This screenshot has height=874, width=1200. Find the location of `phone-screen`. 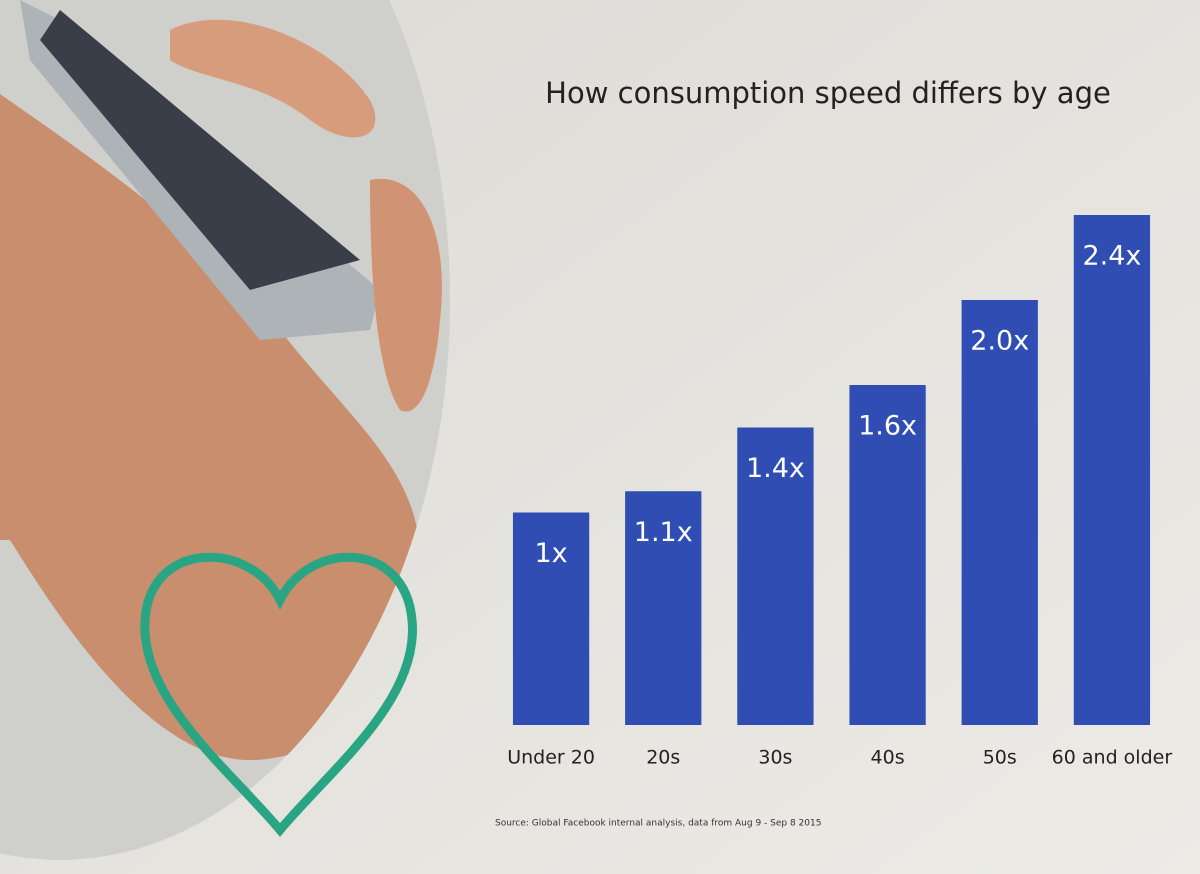

phone-screen is located at coordinates (200, 150).